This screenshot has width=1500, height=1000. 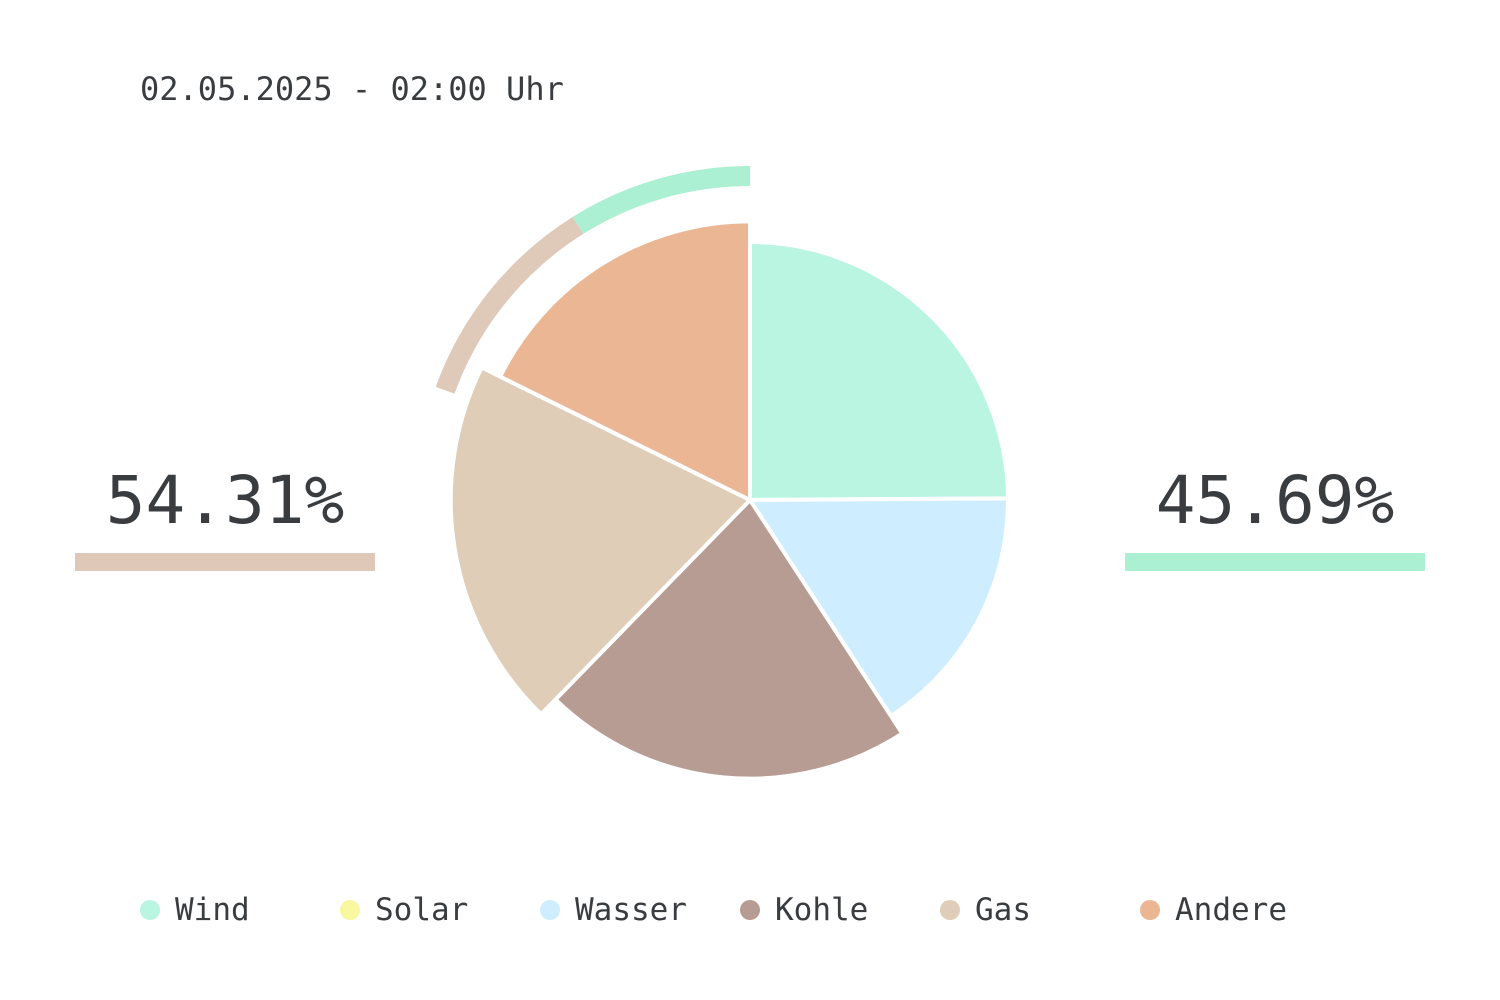 What do you see at coordinates (509, 305) in the screenshot?
I see `ring-arc-fossil` at bounding box center [509, 305].